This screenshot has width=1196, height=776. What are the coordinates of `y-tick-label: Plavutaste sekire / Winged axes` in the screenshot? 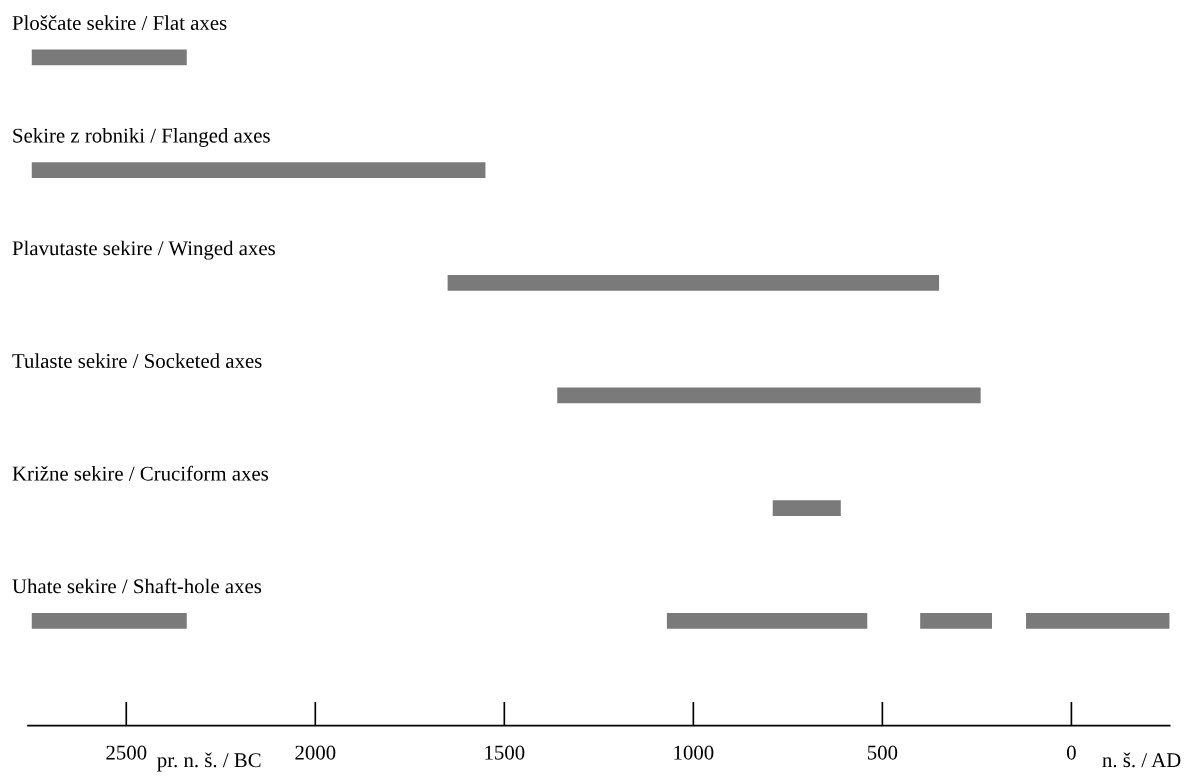 It's located at (143, 250).